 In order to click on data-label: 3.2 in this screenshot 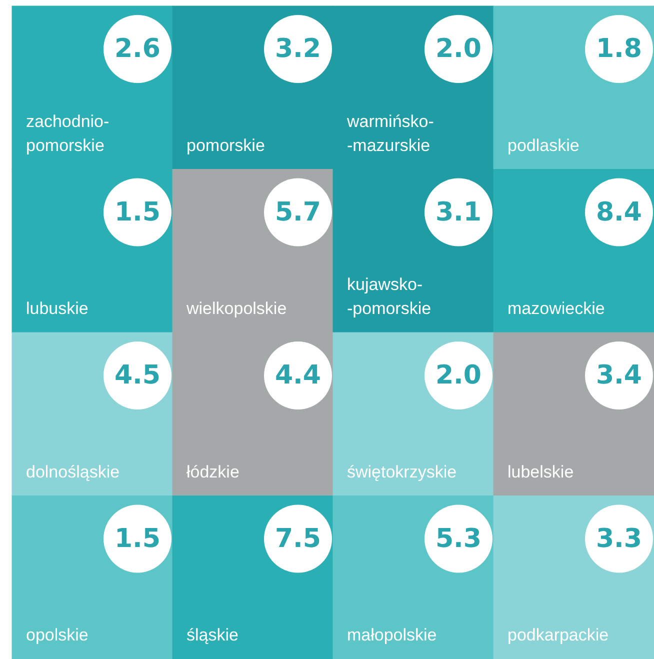, I will do `click(298, 49)`.